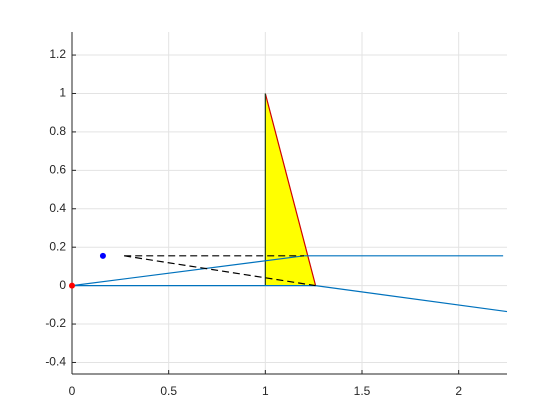 The height and width of the screenshot is (420, 560). I want to click on y-tick-label: 0.2, so click(57, 246).